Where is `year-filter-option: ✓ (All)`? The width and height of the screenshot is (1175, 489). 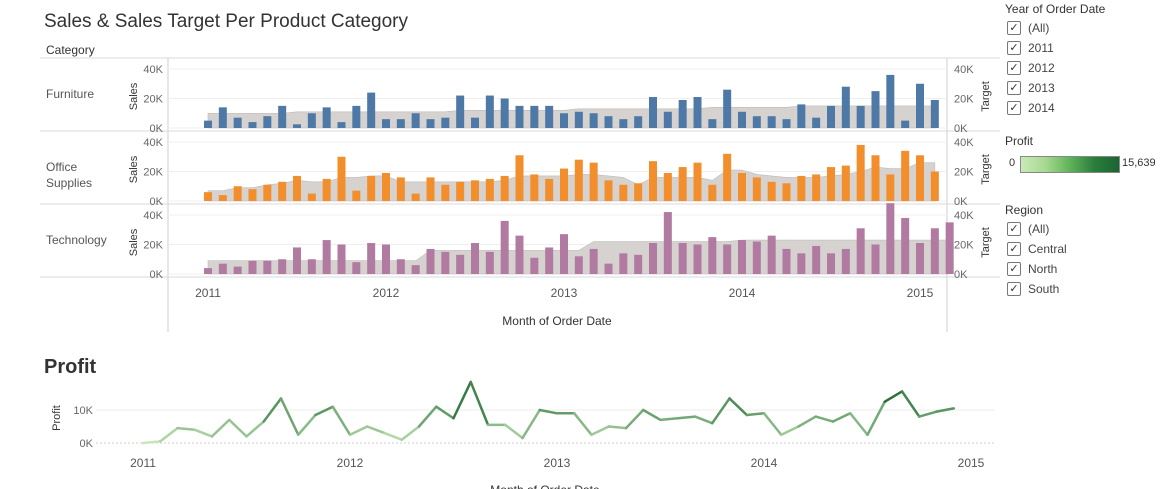
year-filter-option: ✓ (All) is located at coordinates (1028, 28).